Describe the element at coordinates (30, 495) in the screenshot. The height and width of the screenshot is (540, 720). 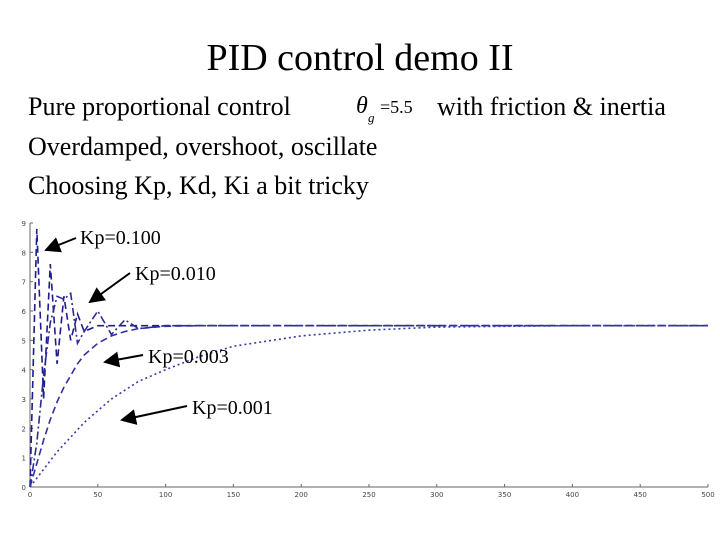
I see `x-tick-label: 0` at that location.